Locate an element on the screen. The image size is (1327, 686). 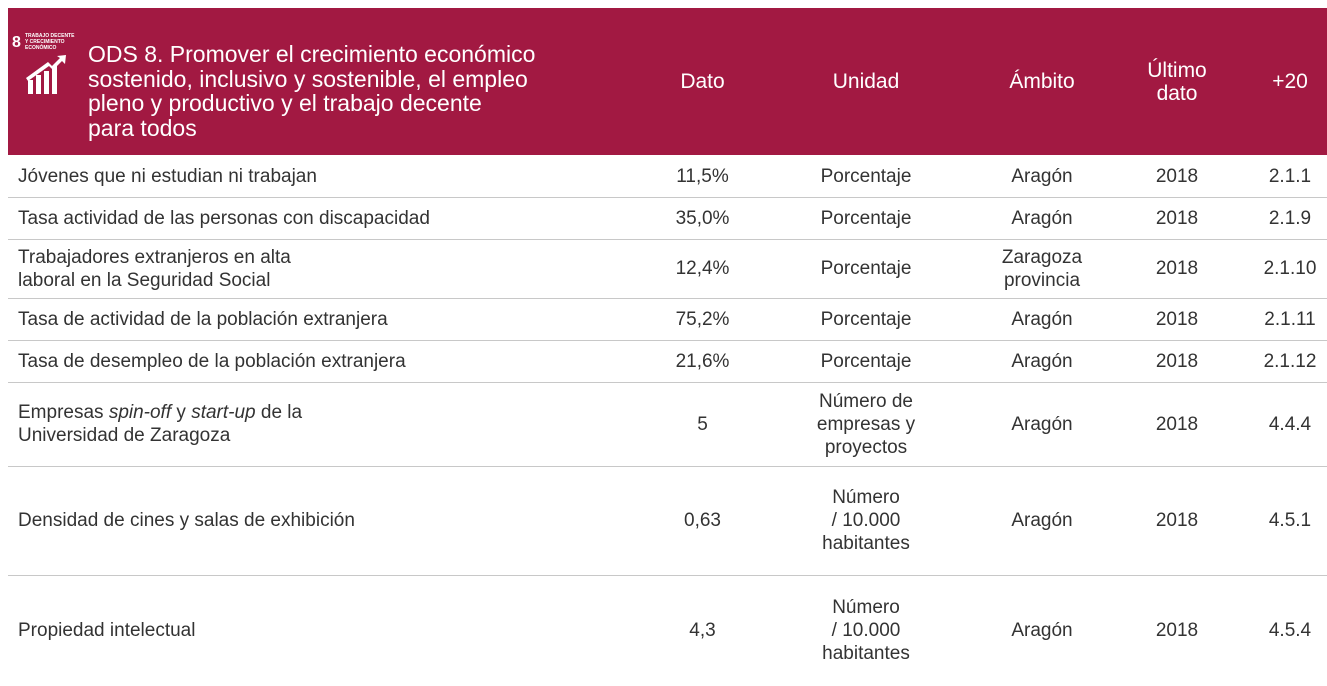
icon-number: 8 is located at coordinates (16, 42).